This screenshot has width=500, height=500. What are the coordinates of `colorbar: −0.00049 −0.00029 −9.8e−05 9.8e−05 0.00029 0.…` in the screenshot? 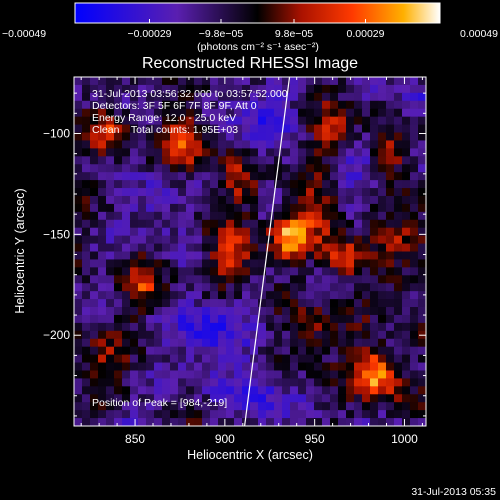 It's located at (250, 27).